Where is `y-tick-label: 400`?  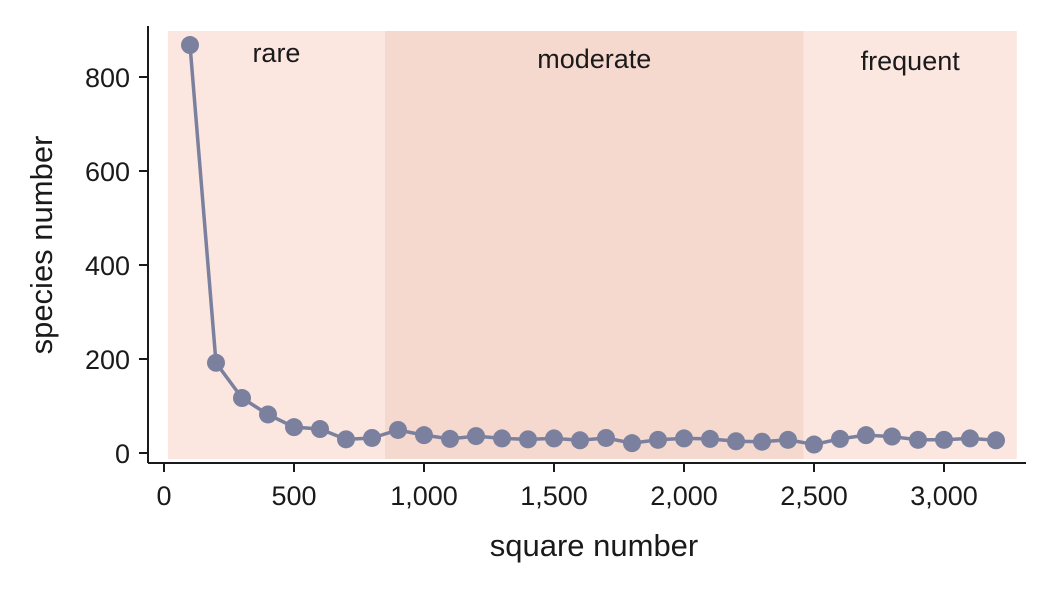 y-tick-label: 400 is located at coordinates (107, 266).